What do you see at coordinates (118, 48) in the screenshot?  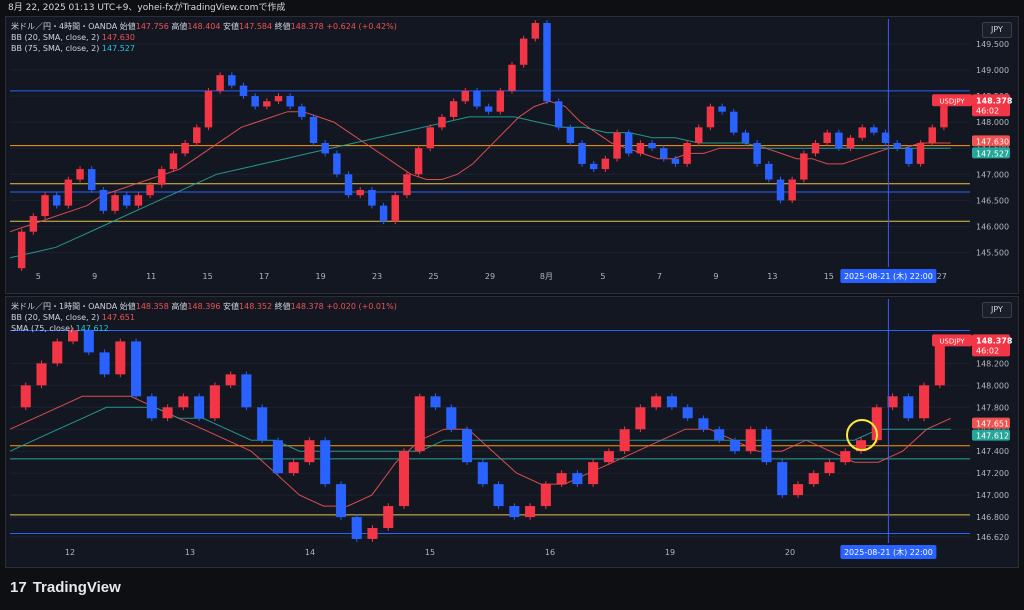 I see `indicator-value: 147.527` at bounding box center [118, 48].